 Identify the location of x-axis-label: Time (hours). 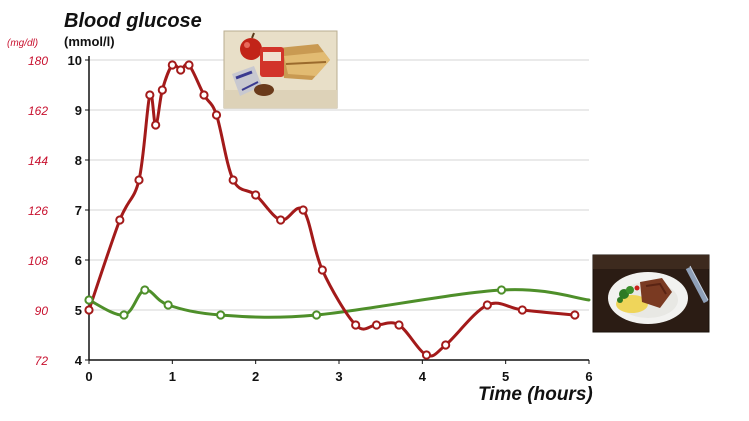
(535, 394).